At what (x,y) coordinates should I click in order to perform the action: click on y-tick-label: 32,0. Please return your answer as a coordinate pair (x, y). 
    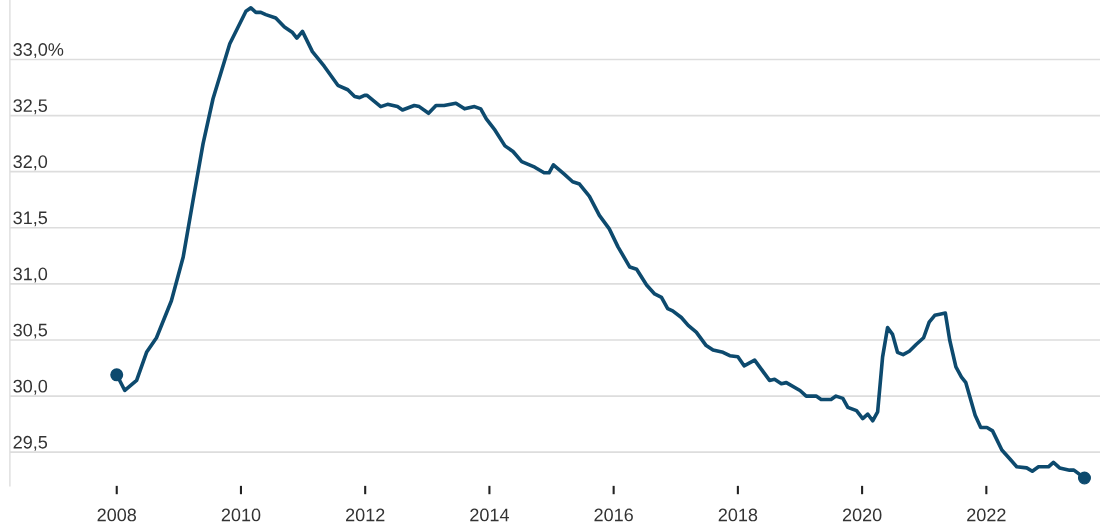
    Looking at the image, I should click on (30, 163).